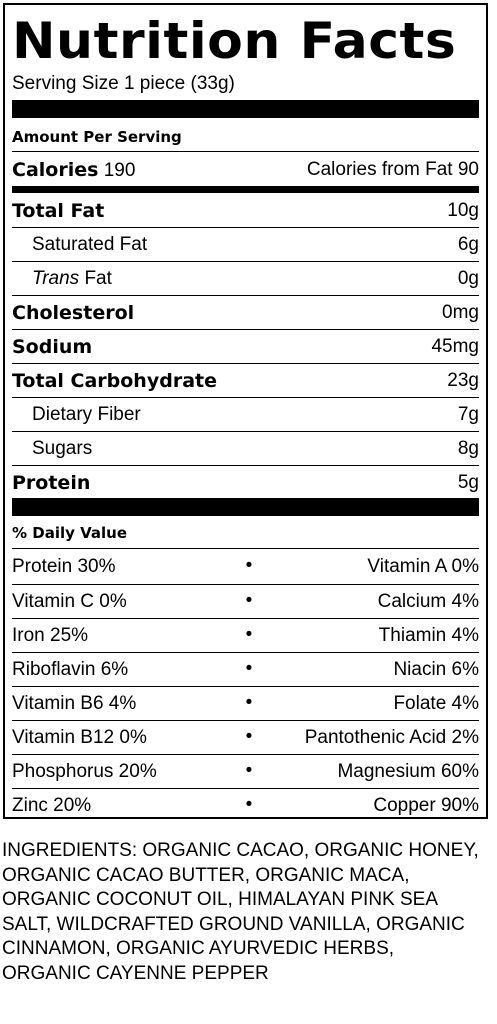  I want to click on vitamin-row: Protein 30% • Vitamin A 0%, so click(245, 566).